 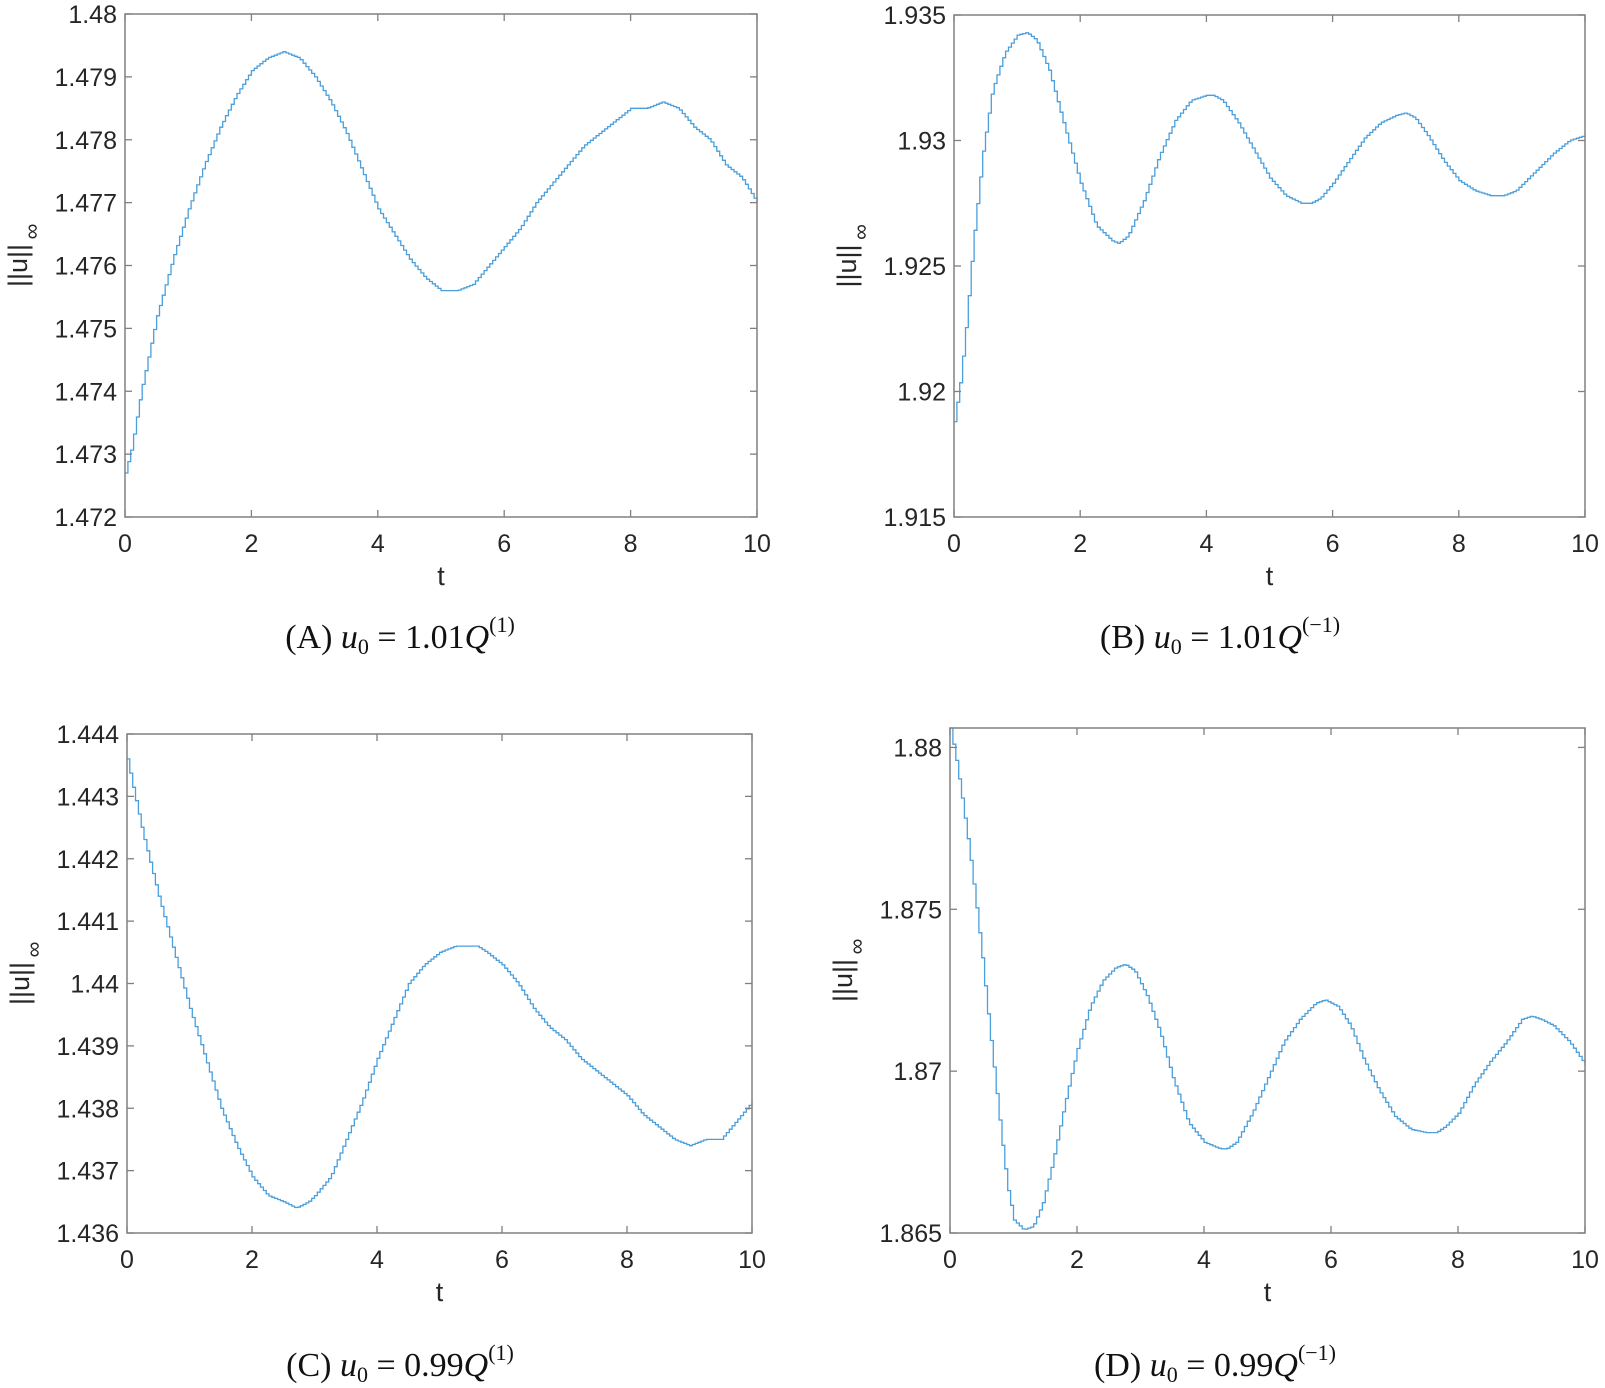 I want to click on y-tick-label: 1.474, so click(x=85, y=392).